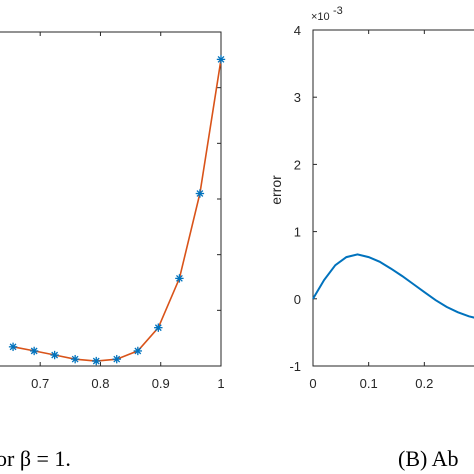 The image size is (474, 474). Describe the element at coordinates (297, 164) in the screenshot. I see `panel-b-y-tick-label: 2` at that location.